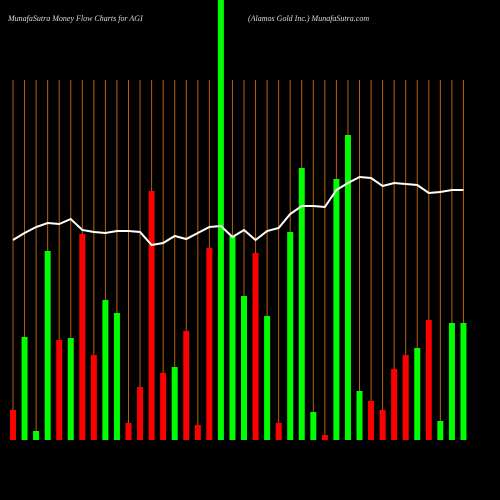 This screenshot has width=500, height=500. What do you see at coordinates (75, 18) in the screenshot?
I see `chart-title: MunafaSutra Money Flow Charts for AGI` at bounding box center [75, 18].